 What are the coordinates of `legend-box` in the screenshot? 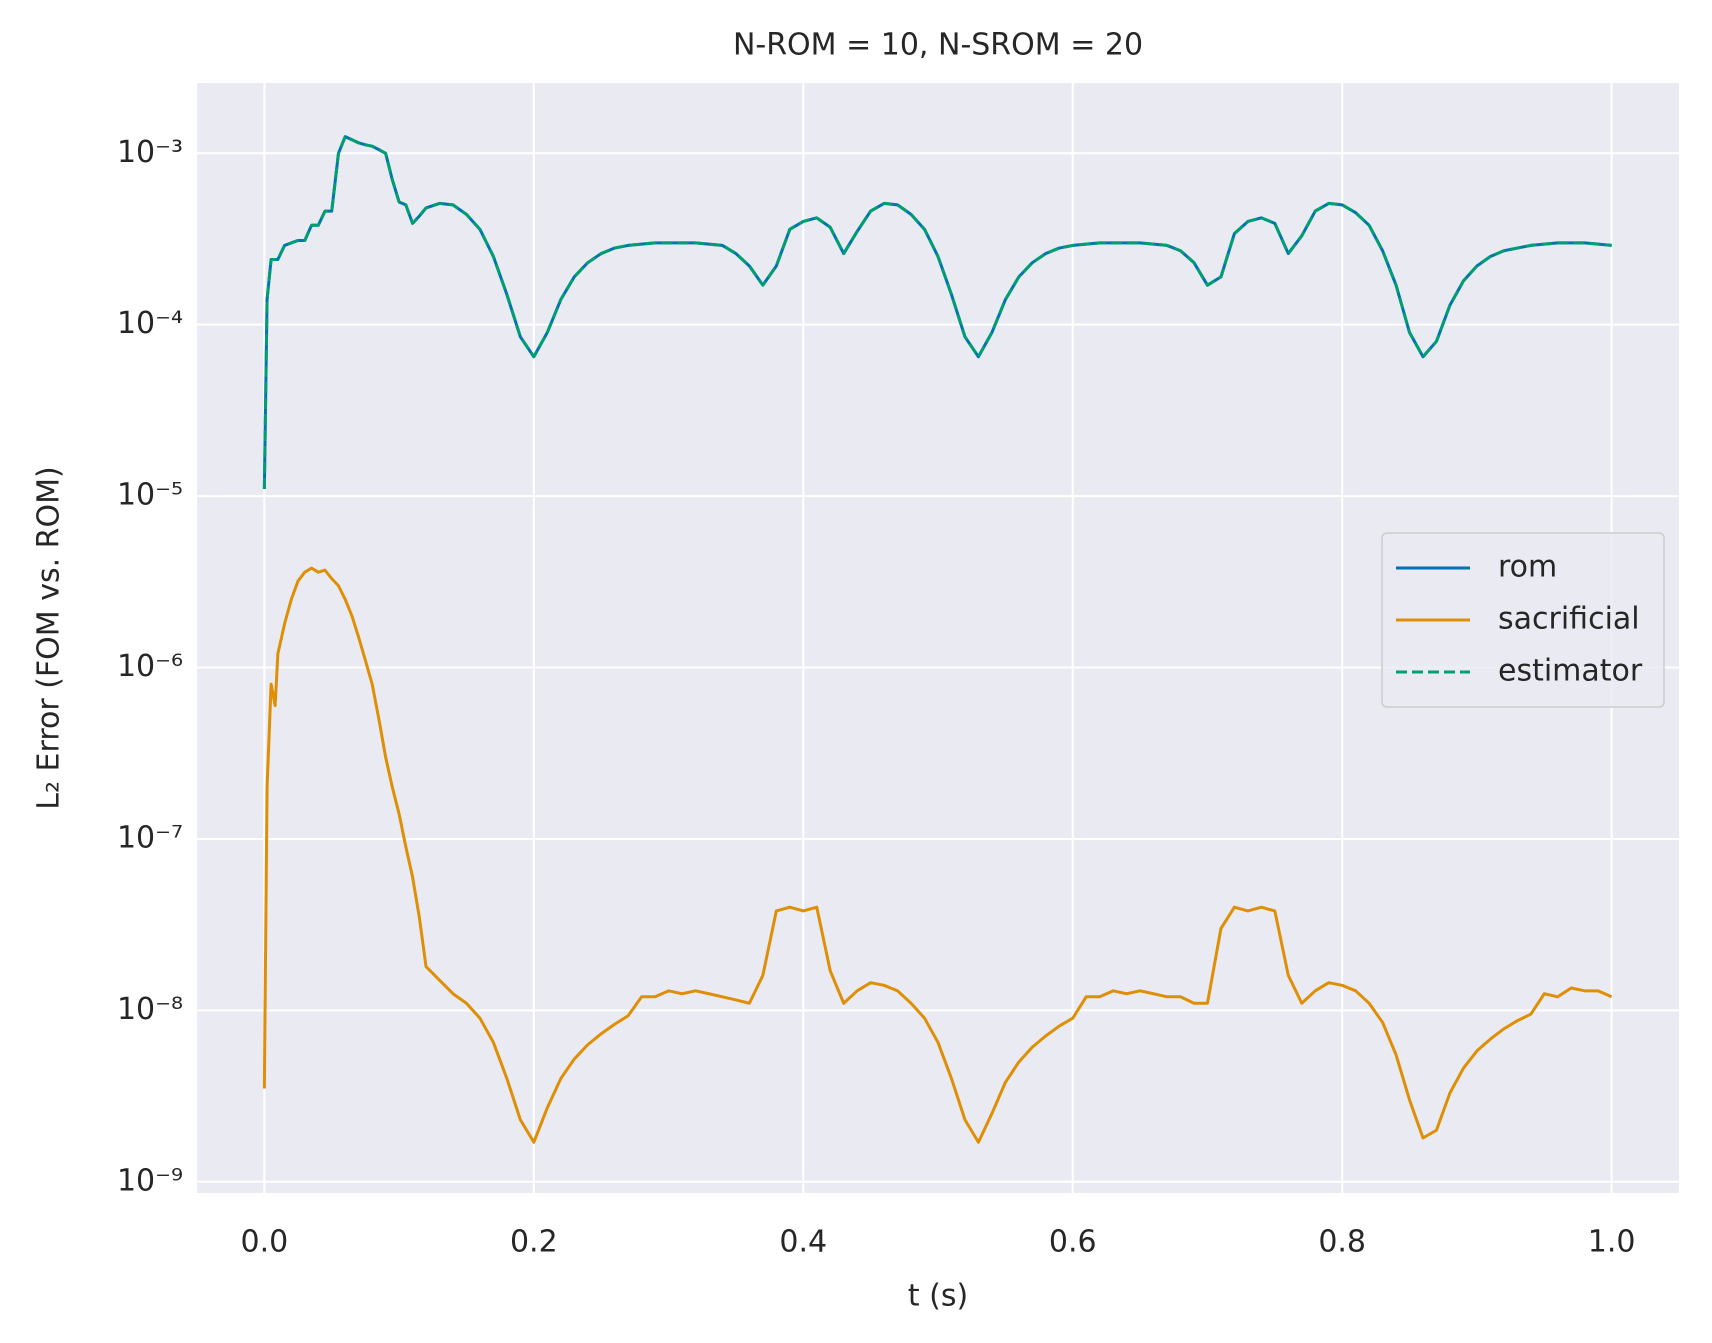 It's located at (1523, 620).